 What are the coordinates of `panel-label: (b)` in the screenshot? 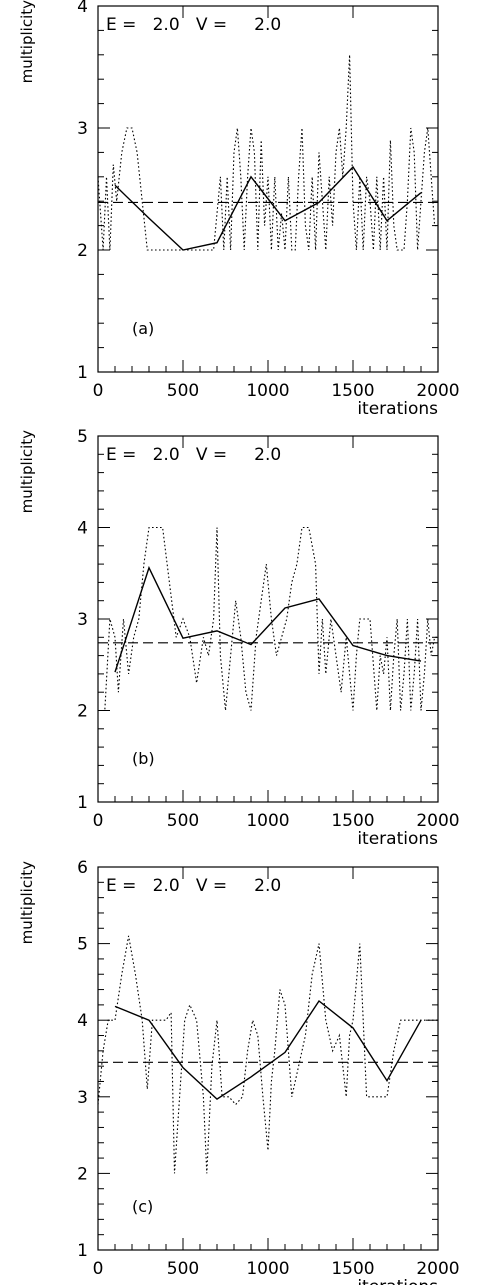 It's located at (143, 758).